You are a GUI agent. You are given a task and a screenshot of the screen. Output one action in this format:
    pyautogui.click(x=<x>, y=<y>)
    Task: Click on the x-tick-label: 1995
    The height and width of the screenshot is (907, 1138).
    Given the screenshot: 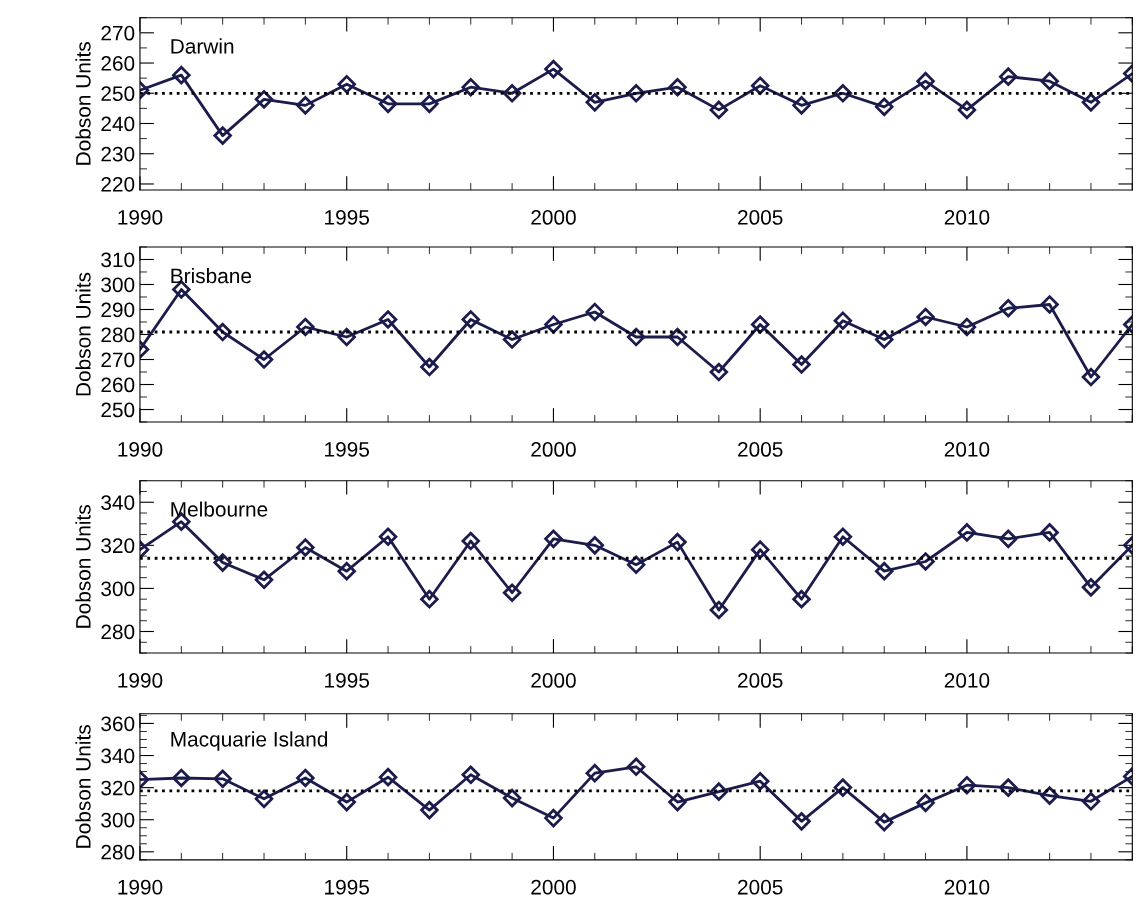 What is the action you would take?
    pyautogui.click(x=347, y=217)
    